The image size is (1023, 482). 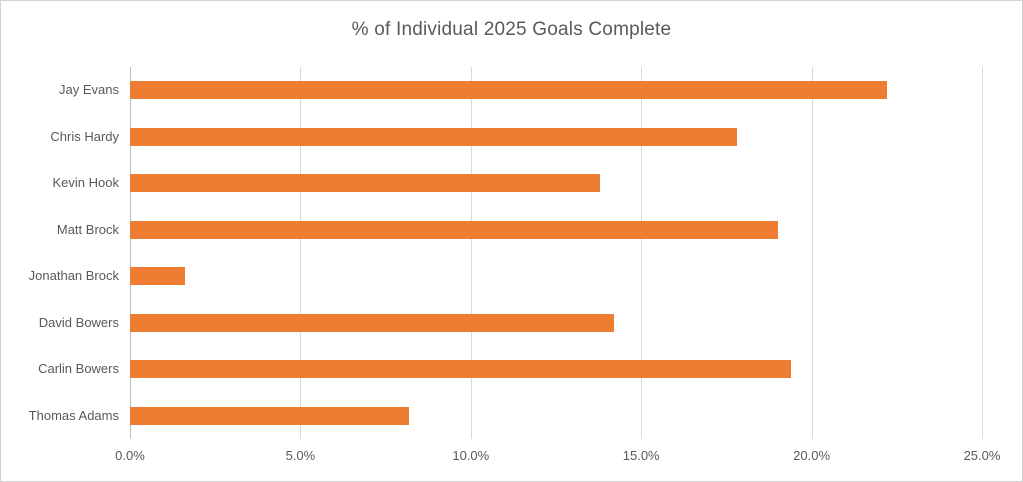 What do you see at coordinates (270, 415) in the screenshot?
I see `bar-thomas-adams` at bounding box center [270, 415].